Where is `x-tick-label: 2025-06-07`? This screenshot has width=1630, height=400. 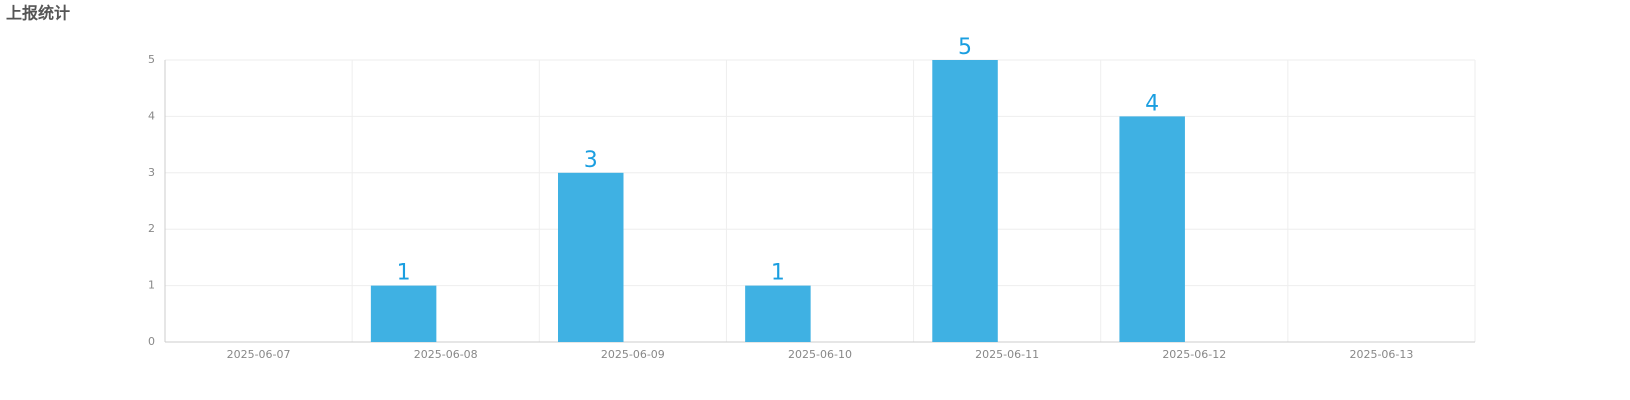 x-tick-label: 2025-06-07 is located at coordinates (259, 354).